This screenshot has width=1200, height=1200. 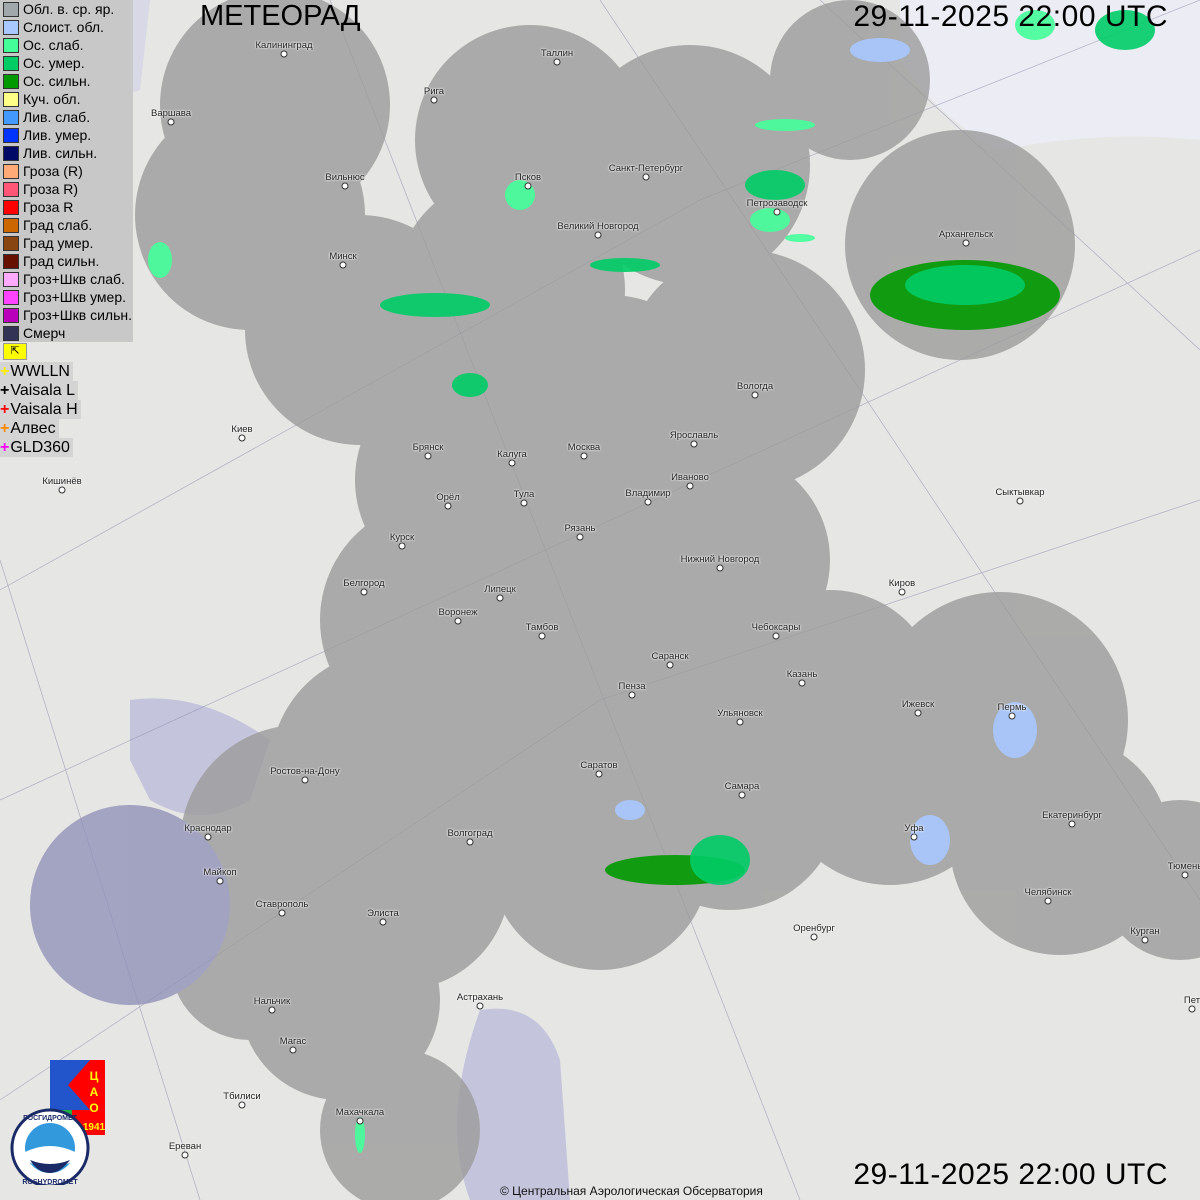 What do you see at coordinates (580, 528) in the screenshot?
I see `city-label: Рязань` at bounding box center [580, 528].